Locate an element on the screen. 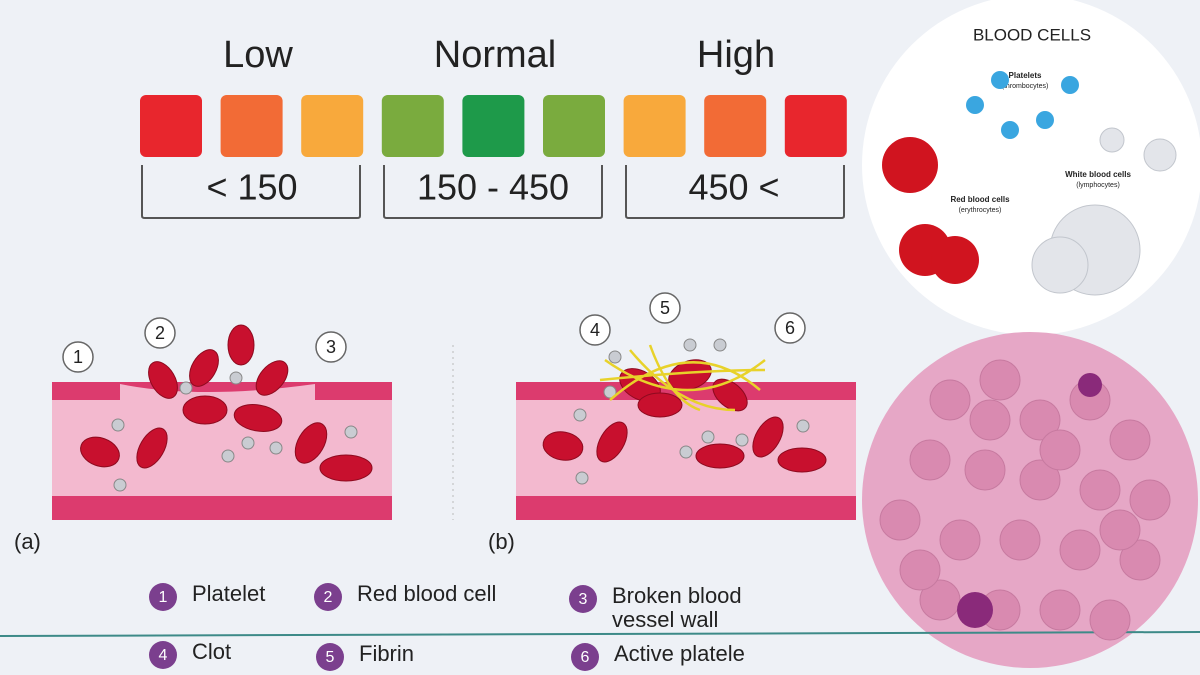 The height and width of the screenshot is (675, 1200). scale-range: 450 < is located at coordinates (733, 187).